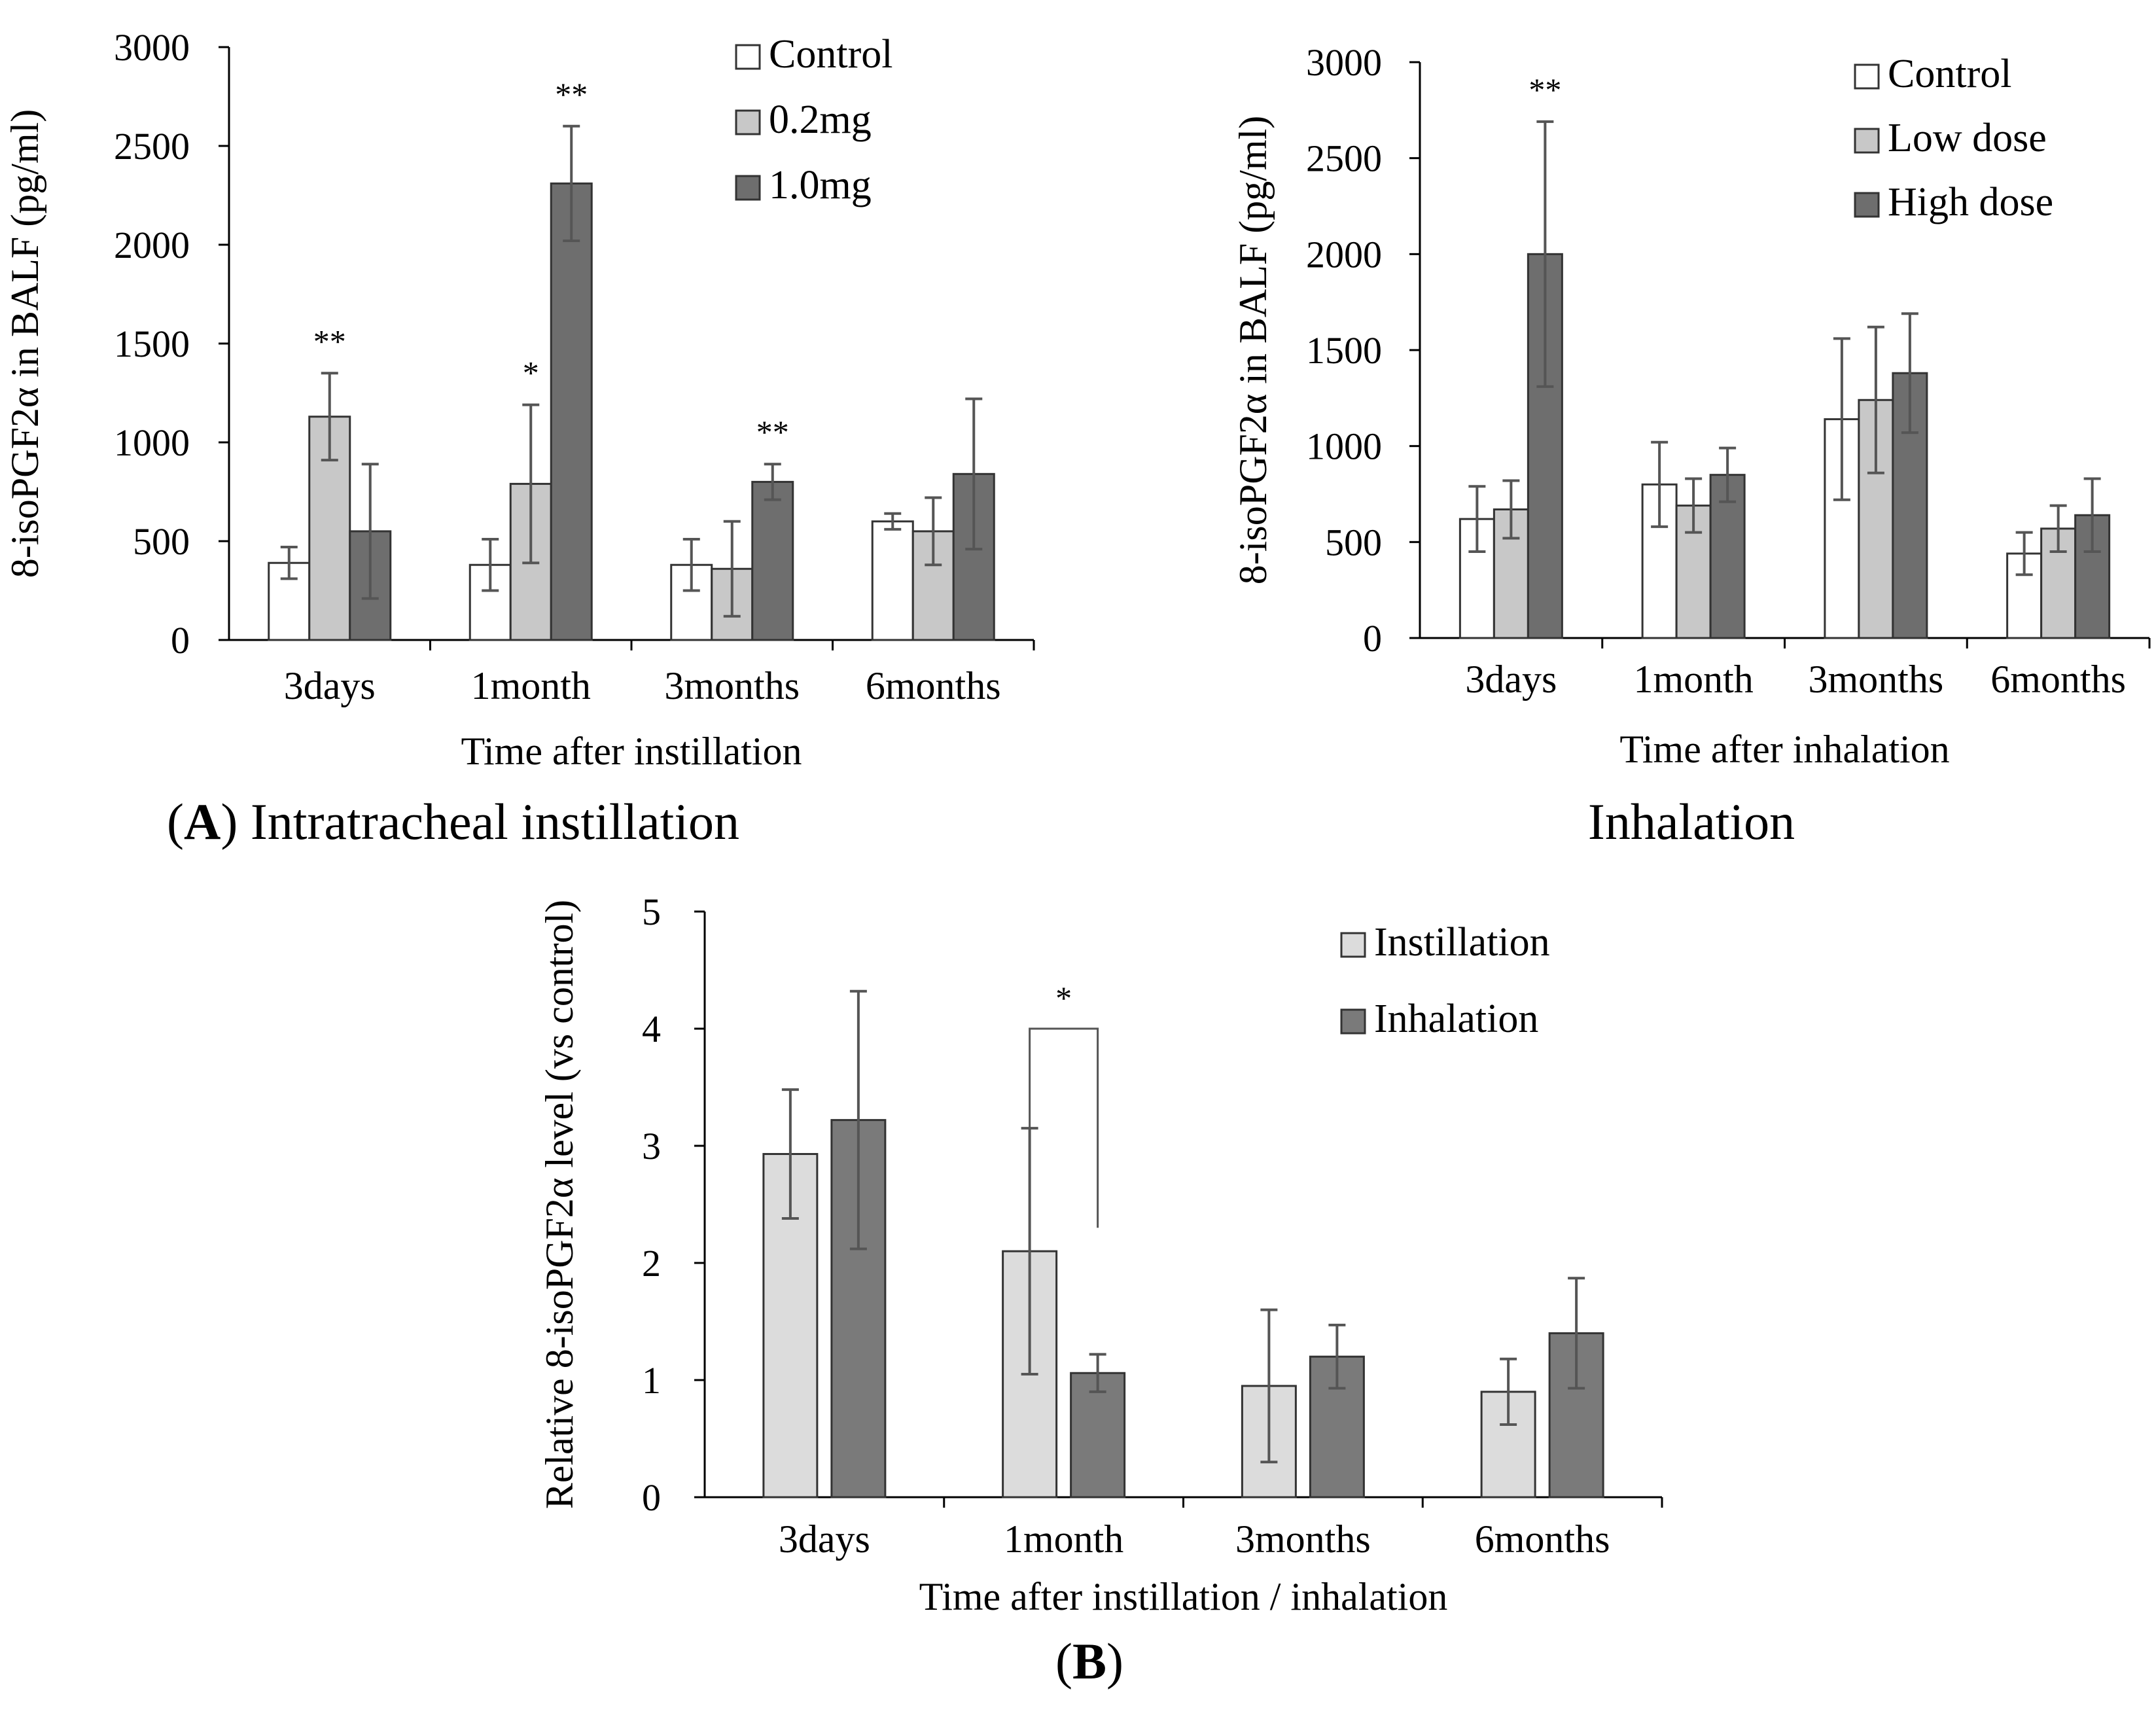 Image resolution: width=2156 pixels, height=1721 pixels. Describe the element at coordinates (1967, 138) in the screenshot. I see `legend-label: Low dose` at that location.